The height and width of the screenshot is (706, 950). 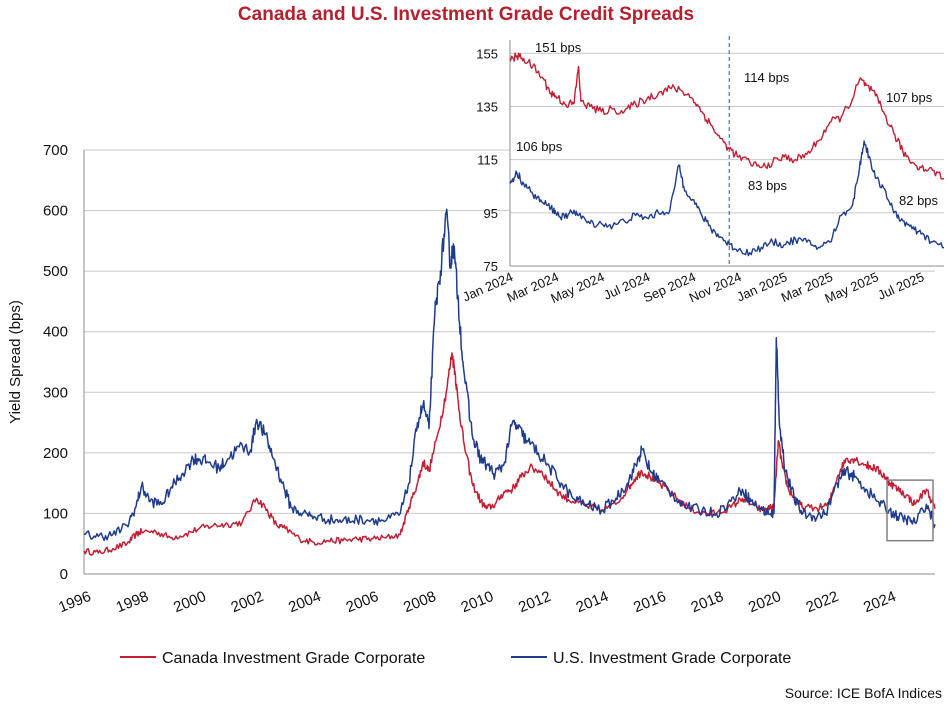 I want to click on main-y-tick-label: 200, so click(x=55, y=453).